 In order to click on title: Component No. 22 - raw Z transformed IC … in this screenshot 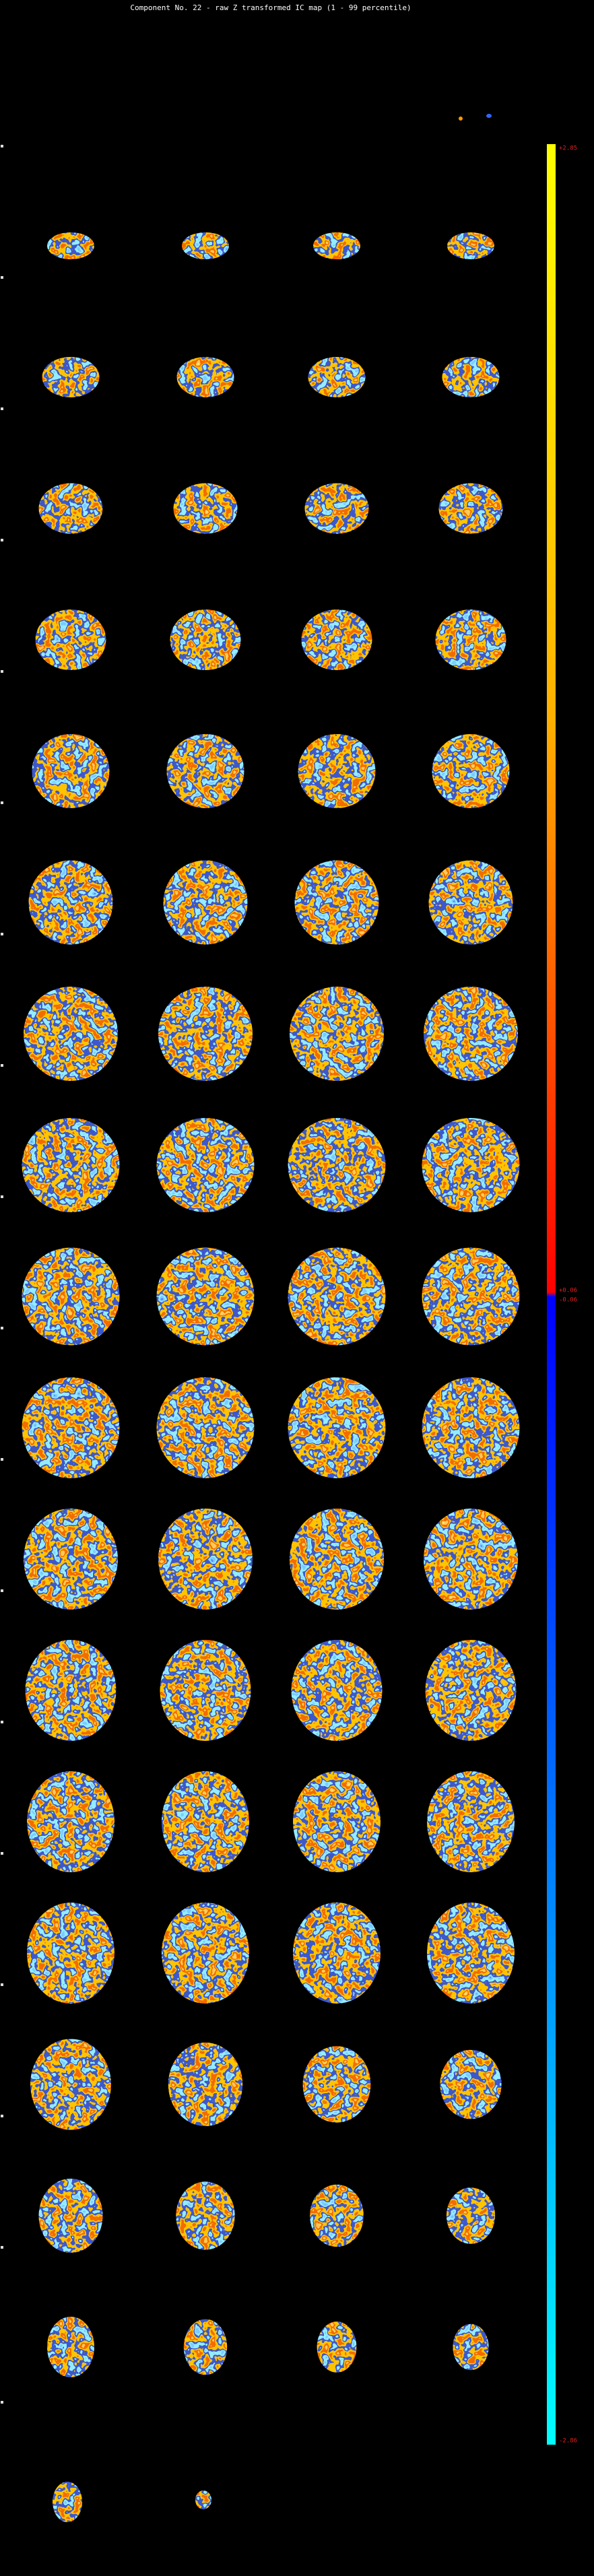, I will do `click(270, 7)`.